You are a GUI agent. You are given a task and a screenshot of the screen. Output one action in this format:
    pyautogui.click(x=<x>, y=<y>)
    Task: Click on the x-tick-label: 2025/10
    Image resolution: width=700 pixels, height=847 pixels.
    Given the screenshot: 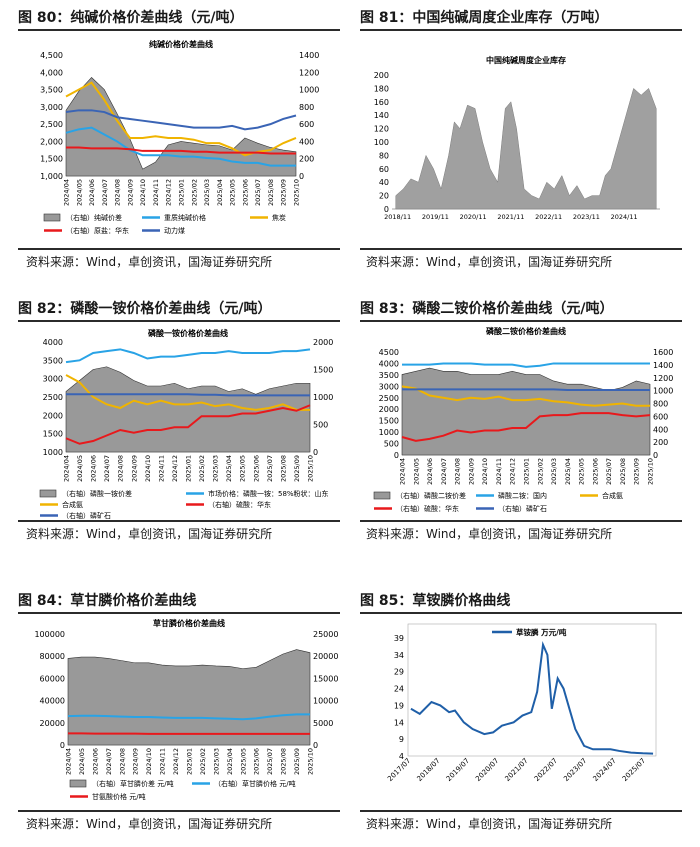 What is the action you would take?
    pyautogui.click(x=311, y=468)
    